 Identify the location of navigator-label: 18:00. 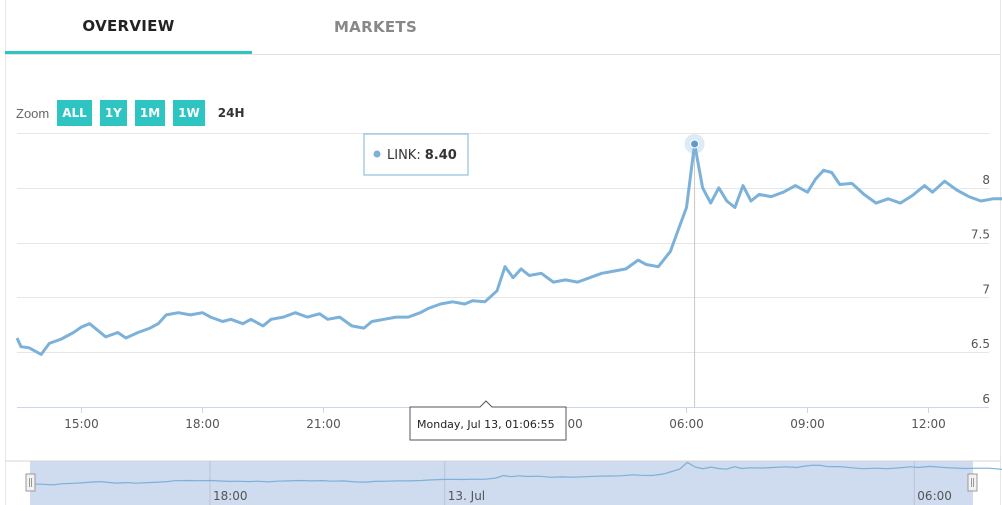
(230, 496).